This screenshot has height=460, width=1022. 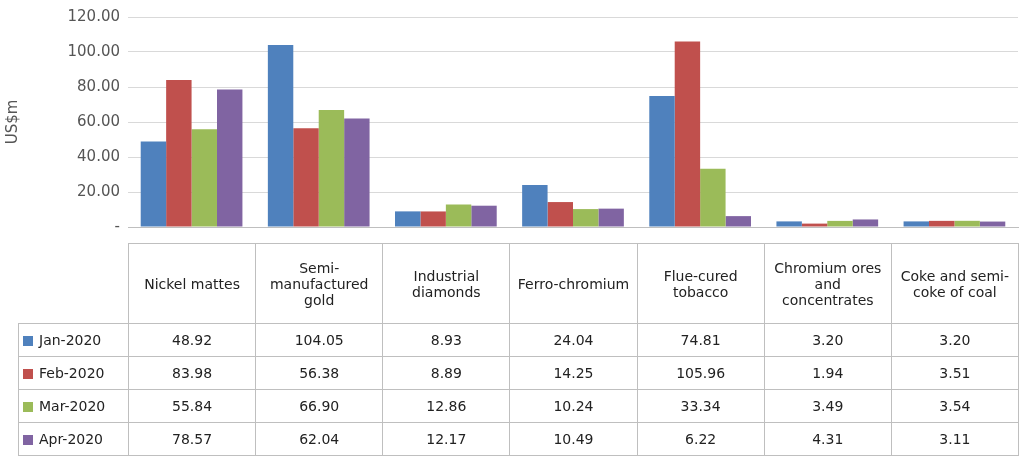 I want to click on y-tick-label: 120.00, so click(x=93, y=15).